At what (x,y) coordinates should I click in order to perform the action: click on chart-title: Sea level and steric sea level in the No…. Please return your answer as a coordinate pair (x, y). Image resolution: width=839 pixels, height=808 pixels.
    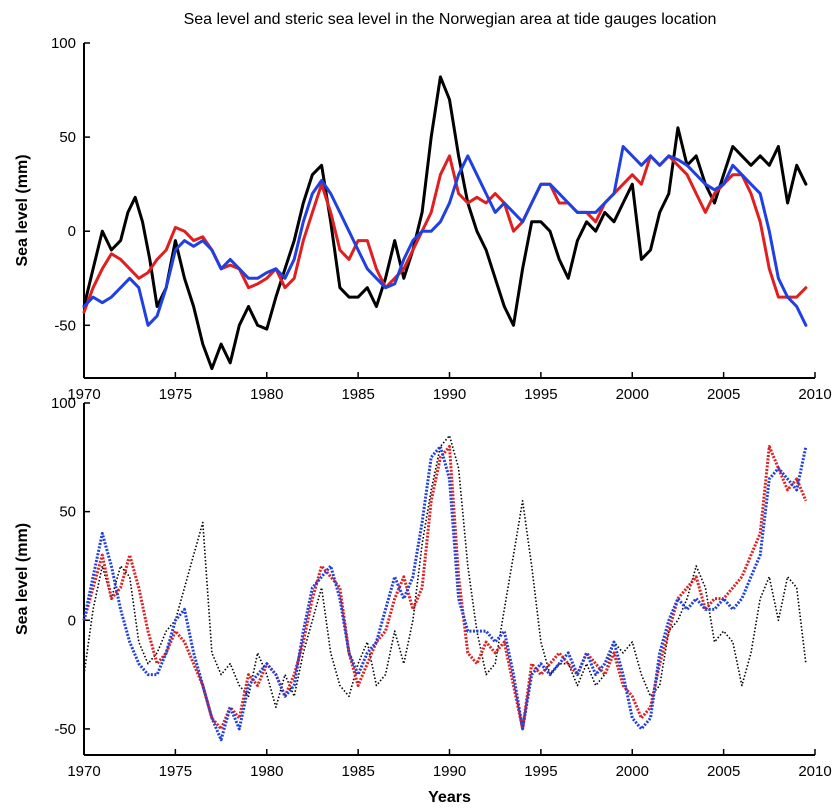
    Looking at the image, I should click on (450, 19).